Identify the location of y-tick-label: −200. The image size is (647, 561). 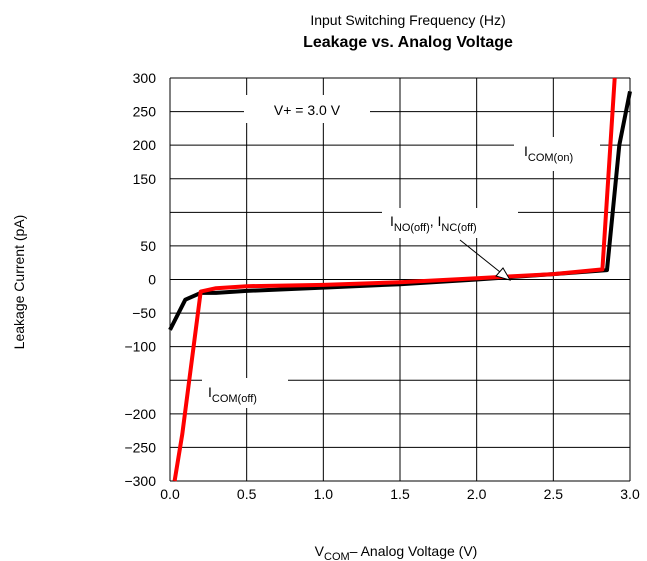
(140, 414).